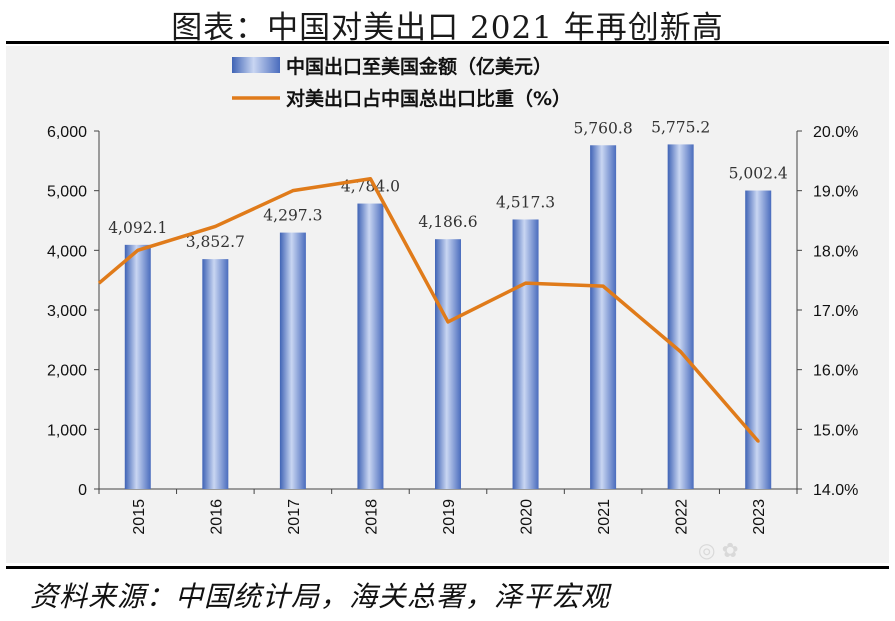  Describe the element at coordinates (67, 311) in the screenshot. I see `left-axis-tick-label: 3,000` at that location.